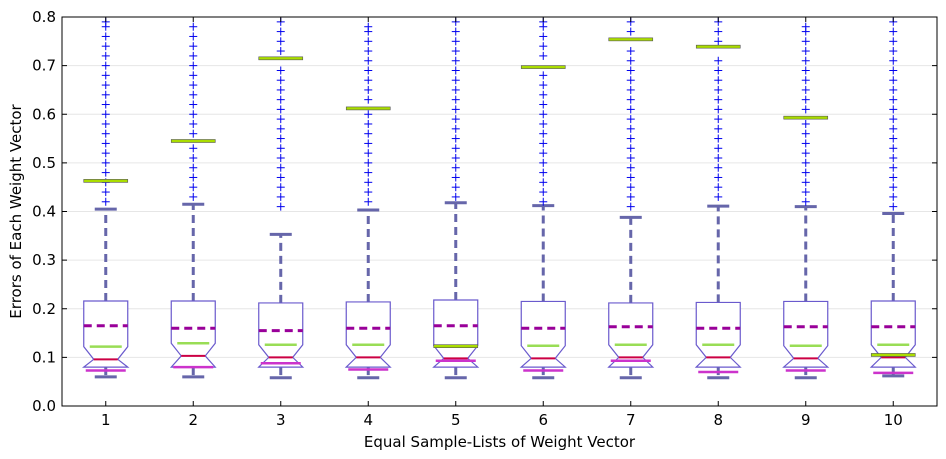  What do you see at coordinates (44, 309) in the screenshot?
I see `y-tick-label: 0.2` at bounding box center [44, 309].